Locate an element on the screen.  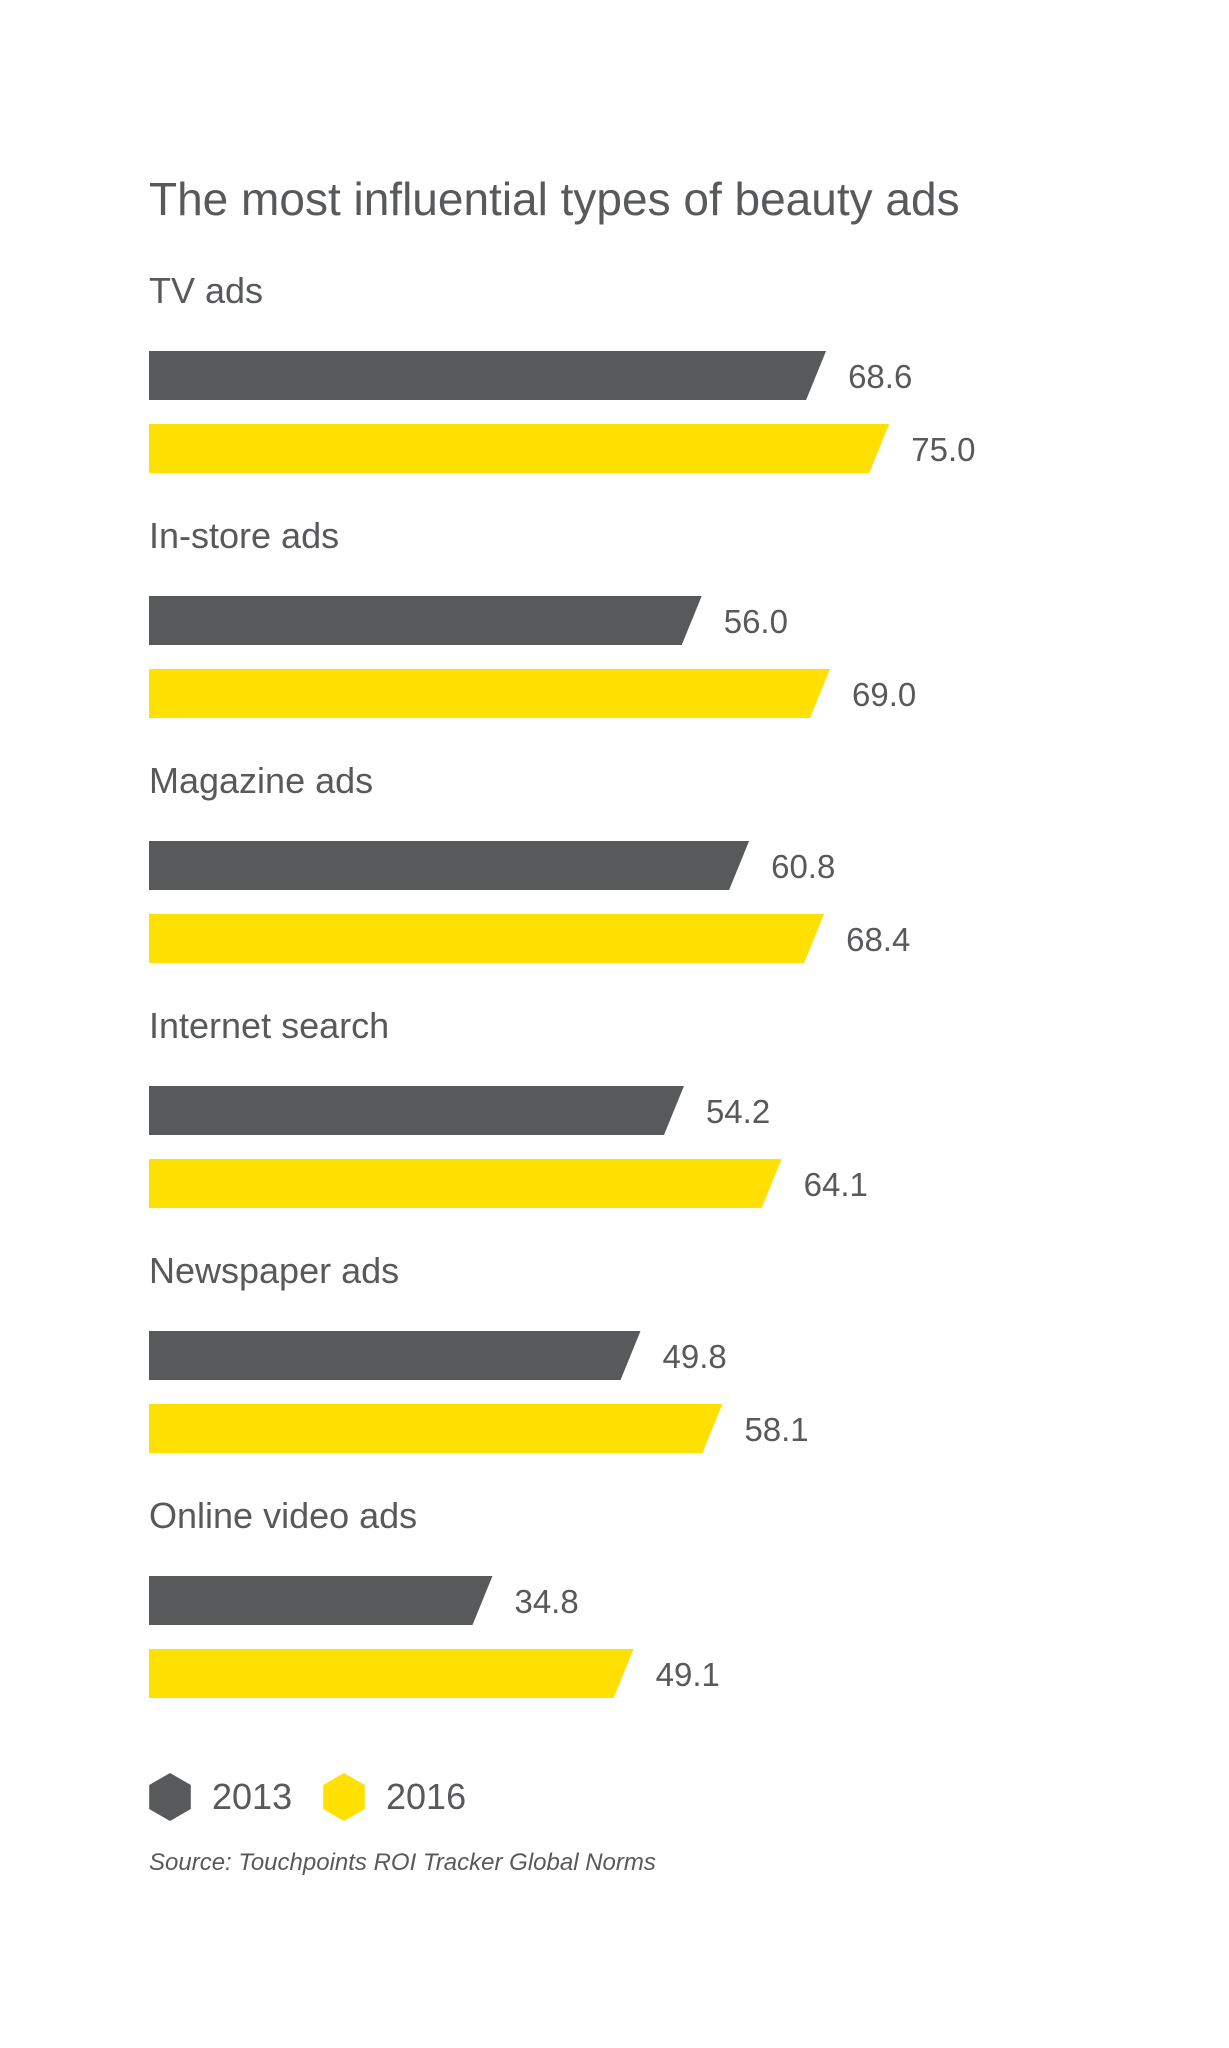
data-label-2016-in-store-ads: 69.0 is located at coordinates (884, 694).